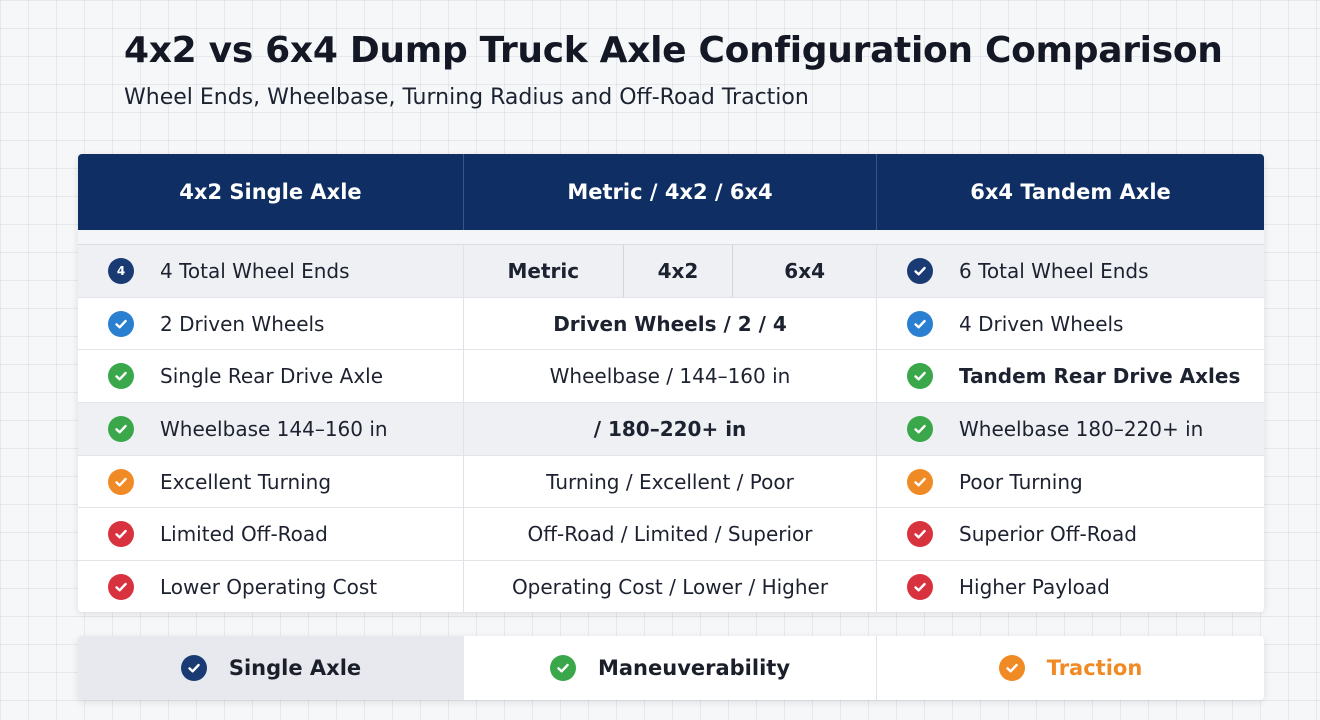 This screenshot has width=1320, height=720. I want to click on cell-4x2-label: Wheelbase 144–160 in, so click(274, 428).